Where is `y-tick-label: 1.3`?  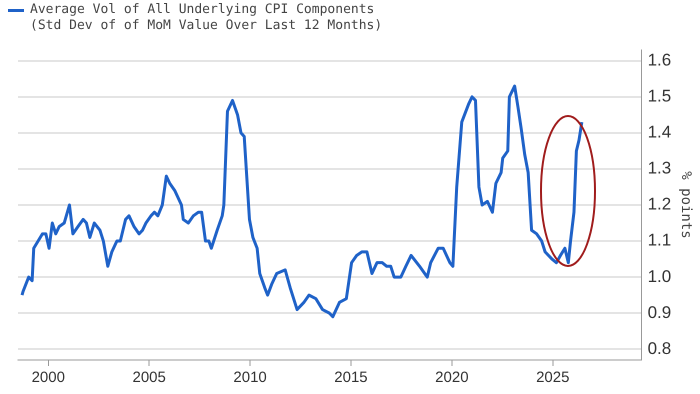 y-tick-label: 1.3 is located at coordinates (660, 168).